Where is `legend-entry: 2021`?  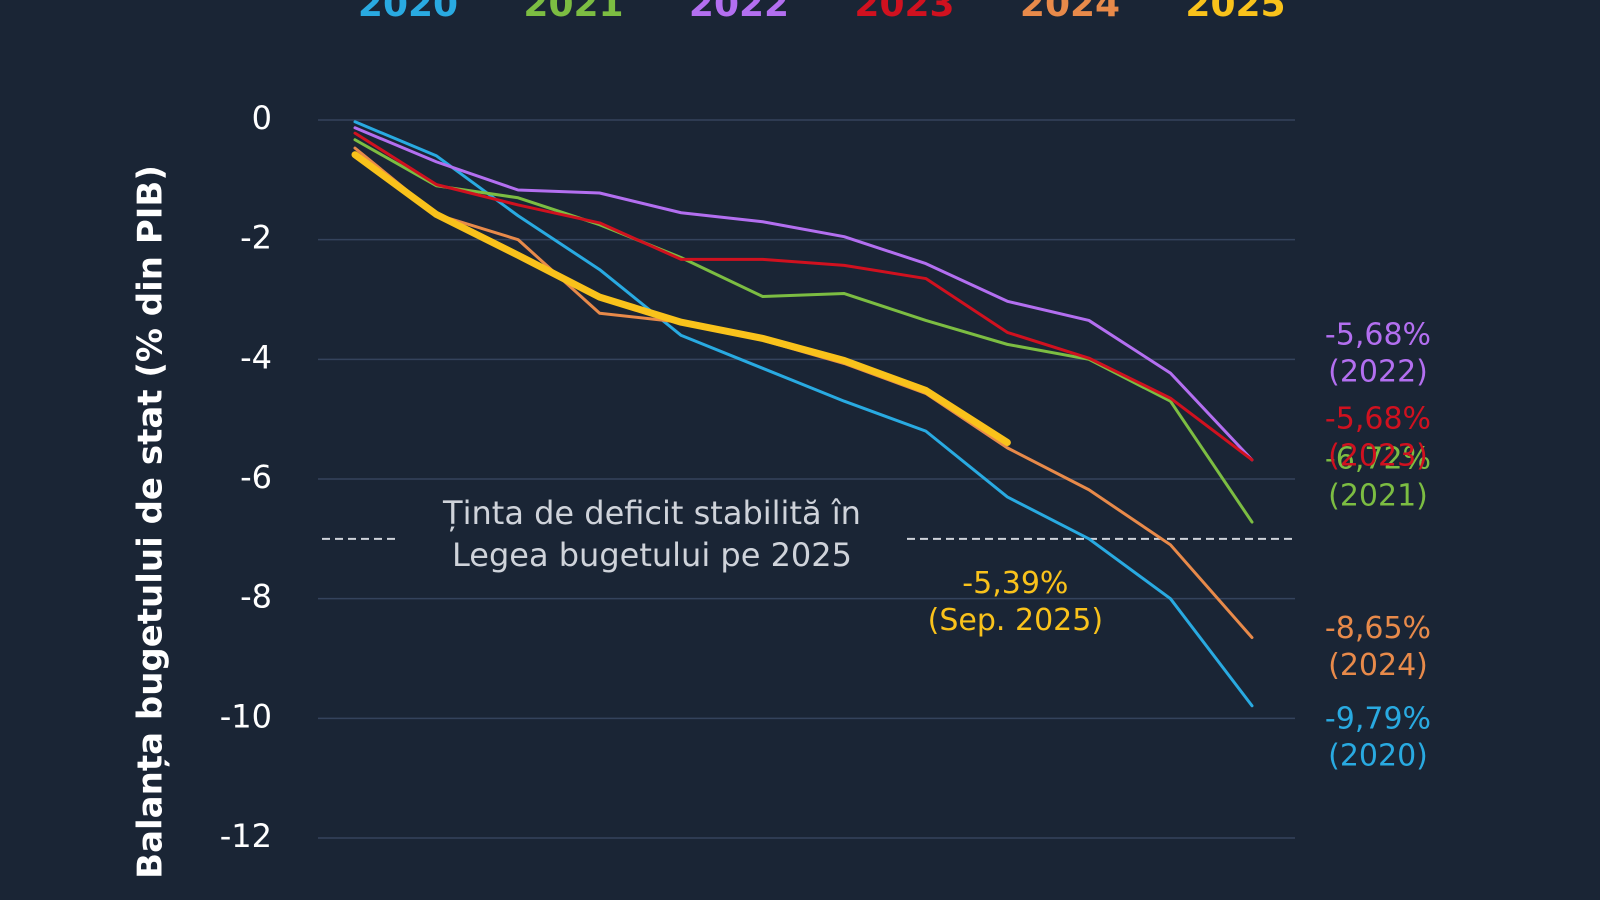
legend-entry: 2021 is located at coordinates (573, 12).